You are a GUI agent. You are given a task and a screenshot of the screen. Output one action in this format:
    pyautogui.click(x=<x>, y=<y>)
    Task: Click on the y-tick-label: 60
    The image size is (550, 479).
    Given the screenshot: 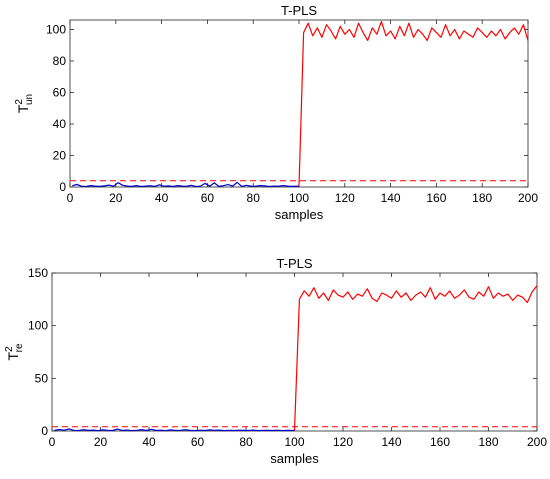 What is the action you would take?
    pyautogui.click(x=60, y=92)
    